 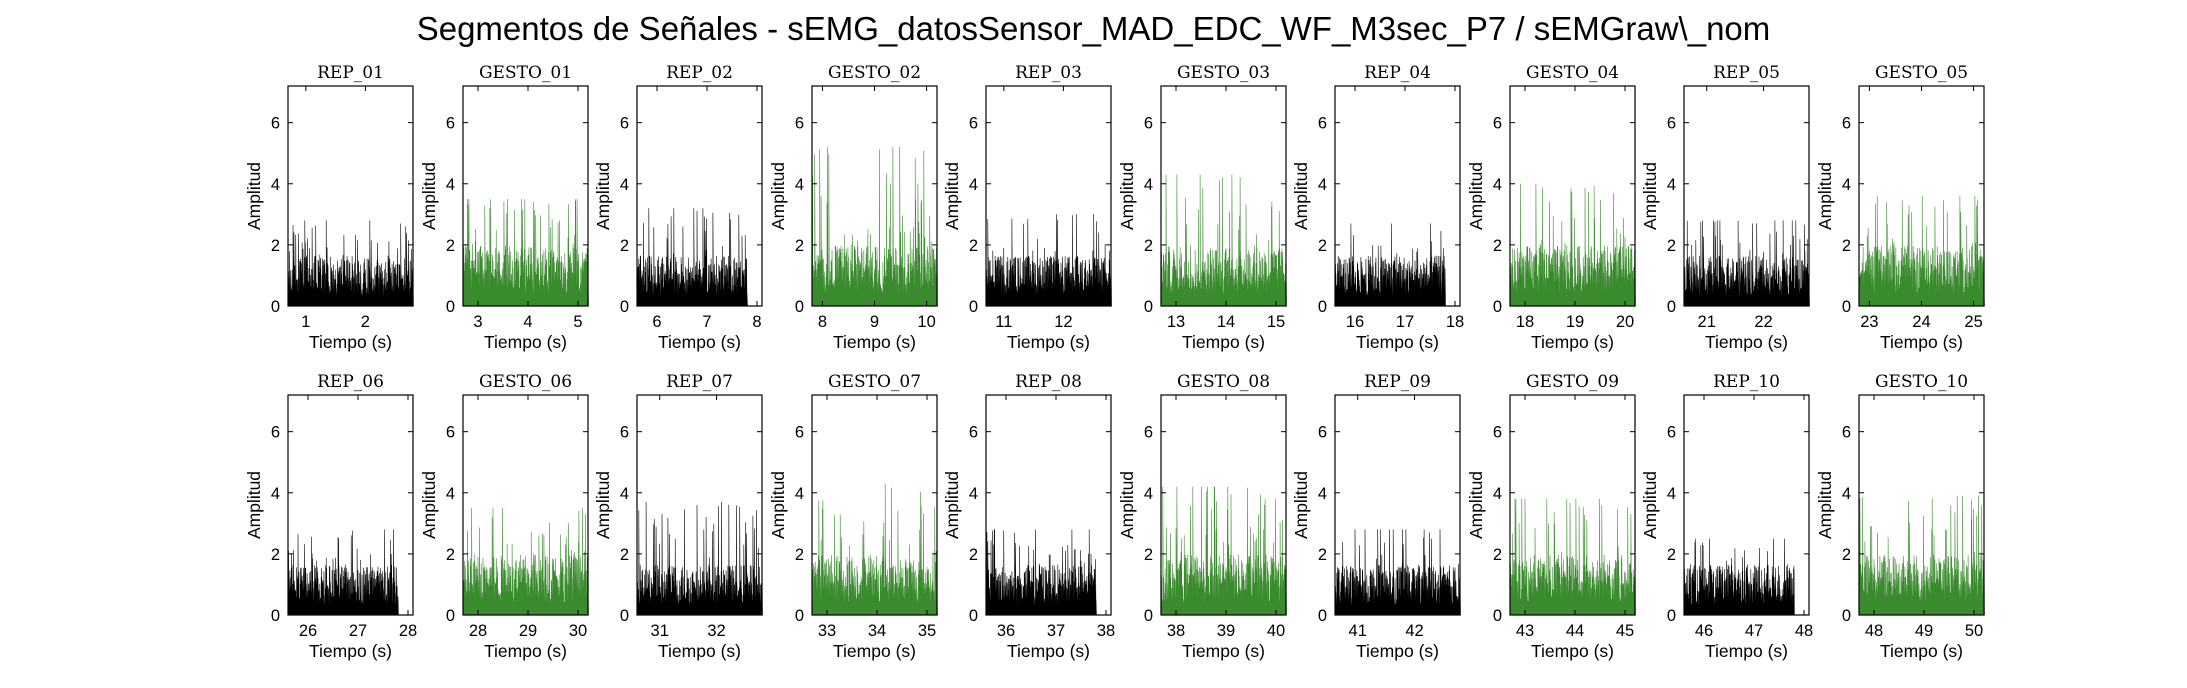 I want to click on xtick-label: 35, so click(x=927, y=631).